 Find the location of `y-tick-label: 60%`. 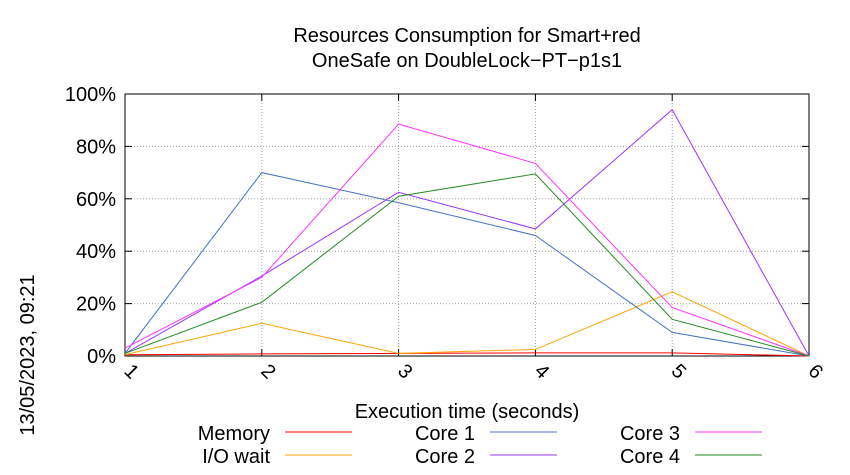

y-tick-label: 60% is located at coordinates (96, 200).